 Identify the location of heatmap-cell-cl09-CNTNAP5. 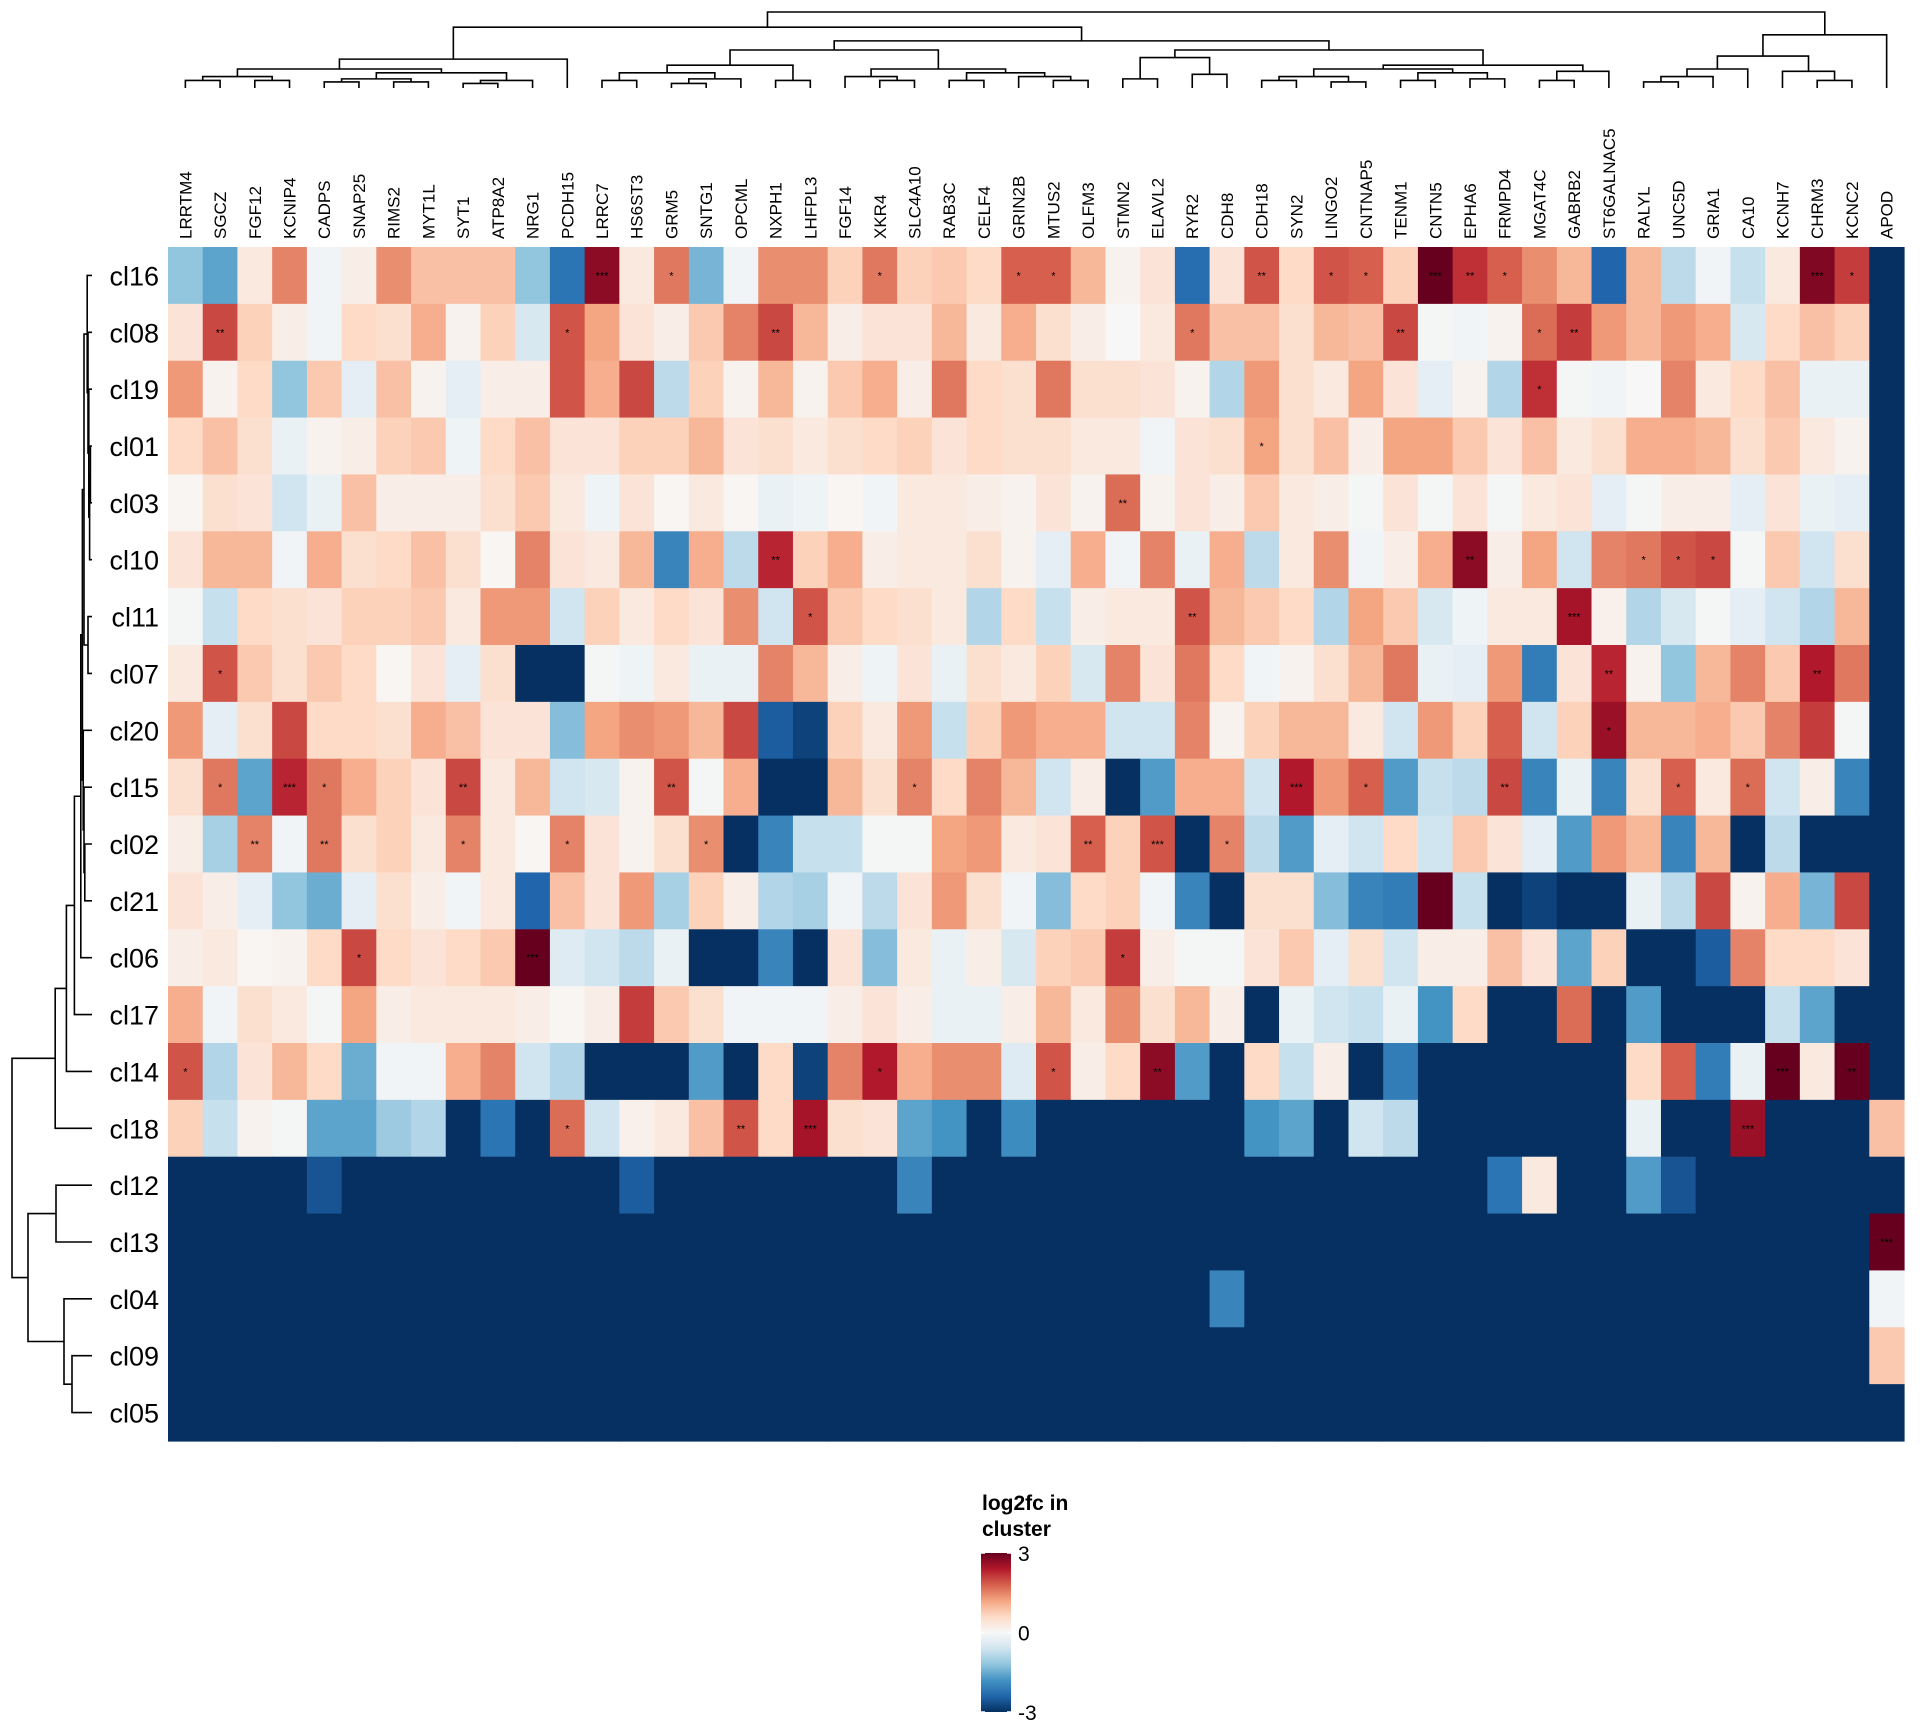
(1366, 1356).